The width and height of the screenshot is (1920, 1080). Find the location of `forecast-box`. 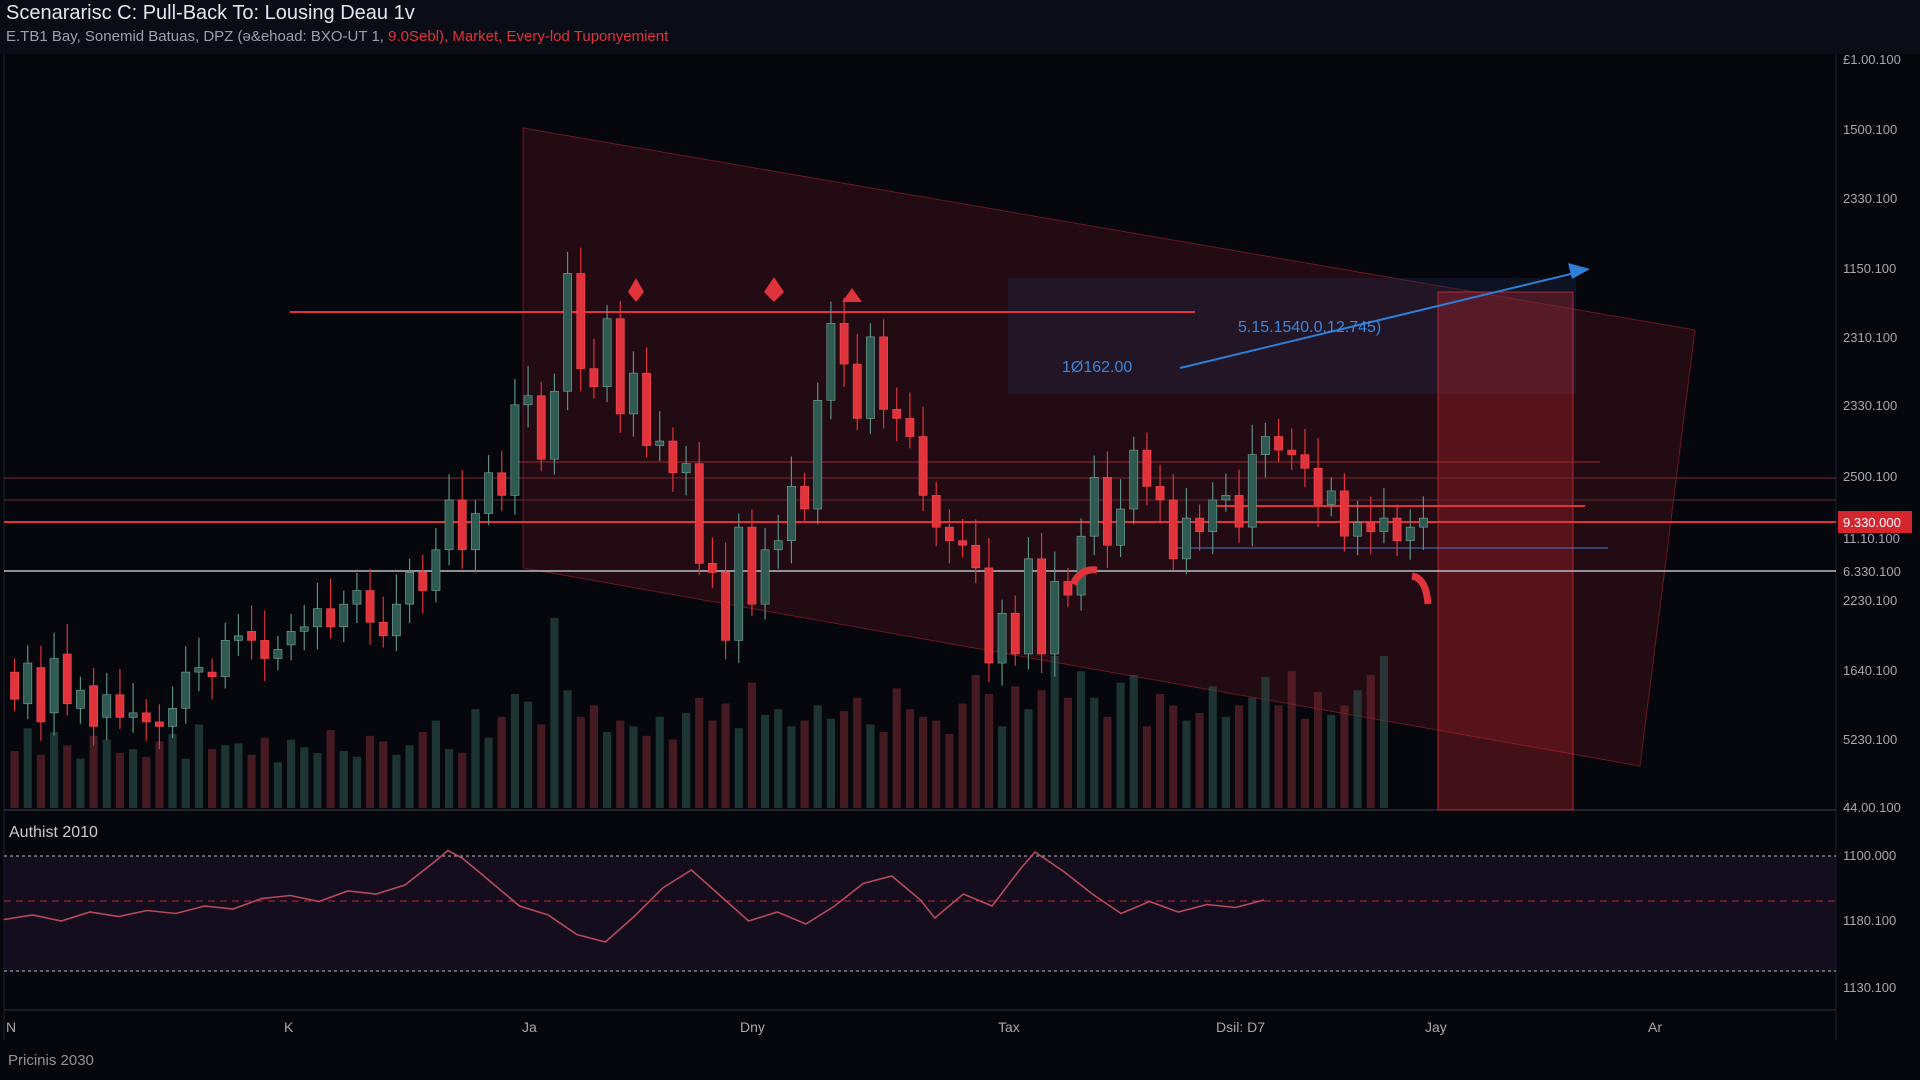

forecast-box is located at coordinates (1505, 551).